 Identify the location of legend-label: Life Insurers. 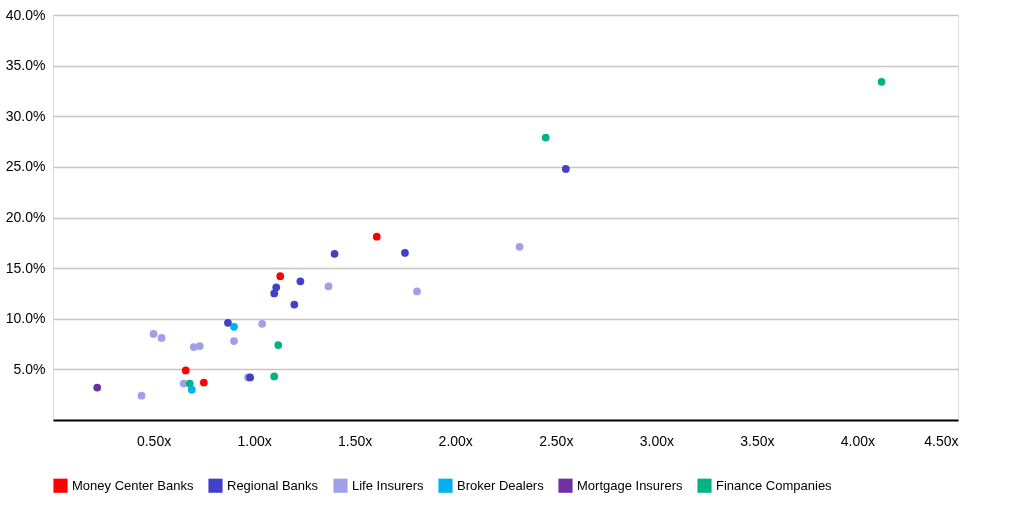
(388, 485).